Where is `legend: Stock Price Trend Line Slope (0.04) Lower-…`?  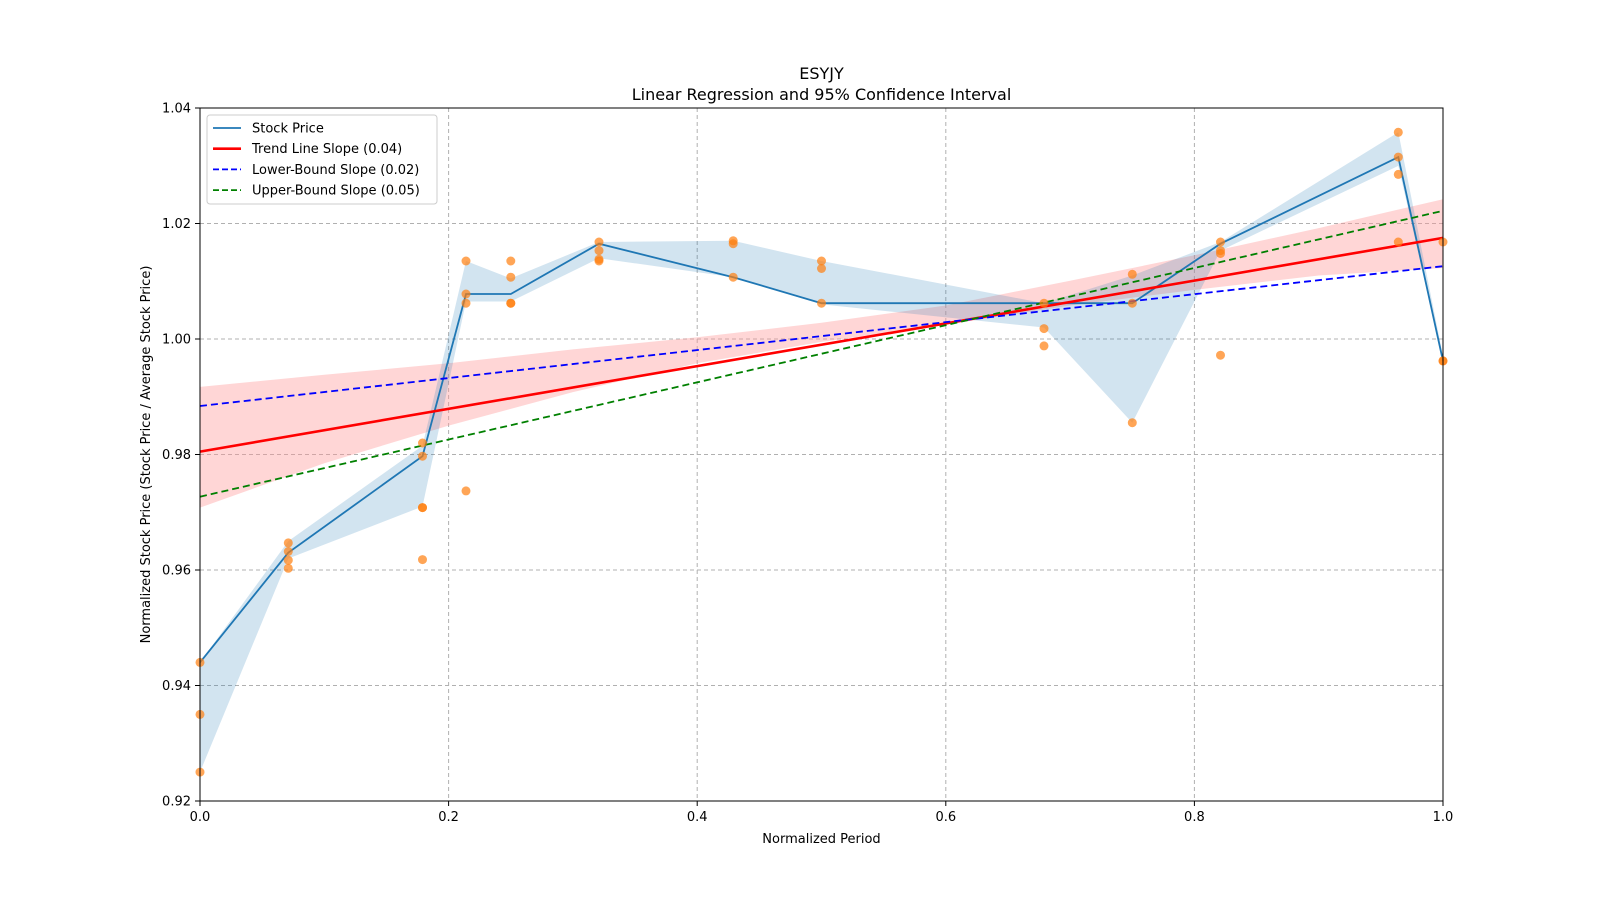 legend: Stock Price Trend Line Slope (0.04) Lower-… is located at coordinates (322, 159).